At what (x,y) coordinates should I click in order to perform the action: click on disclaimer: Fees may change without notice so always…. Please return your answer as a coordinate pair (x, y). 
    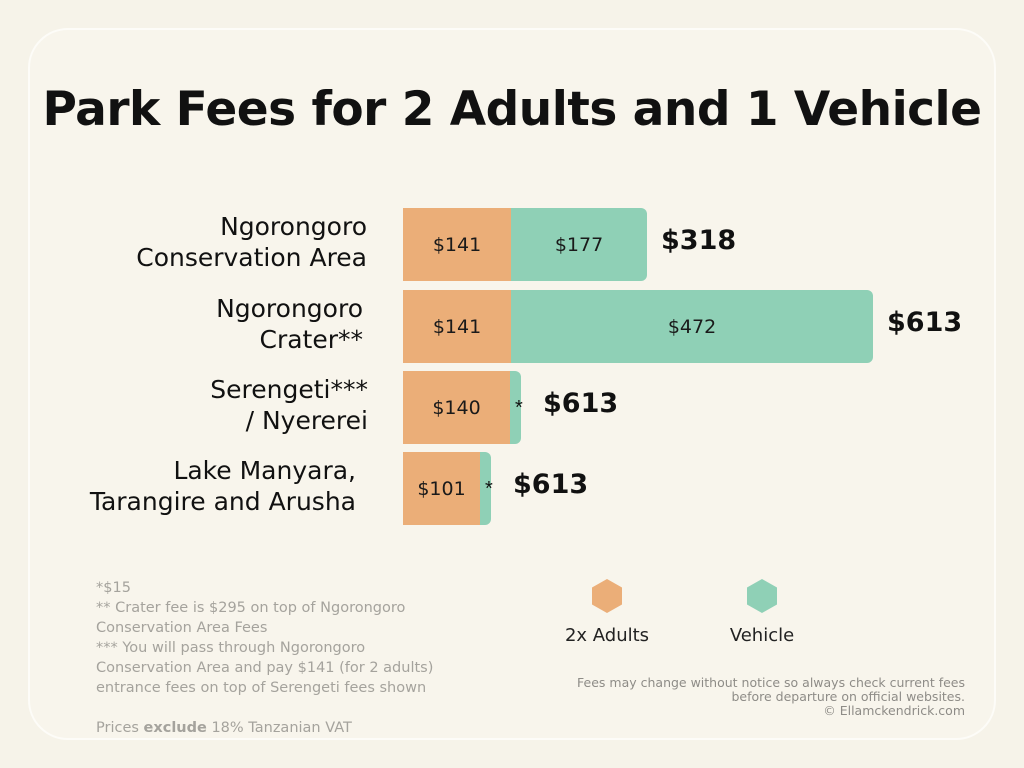
    Looking at the image, I should click on (771, 696).